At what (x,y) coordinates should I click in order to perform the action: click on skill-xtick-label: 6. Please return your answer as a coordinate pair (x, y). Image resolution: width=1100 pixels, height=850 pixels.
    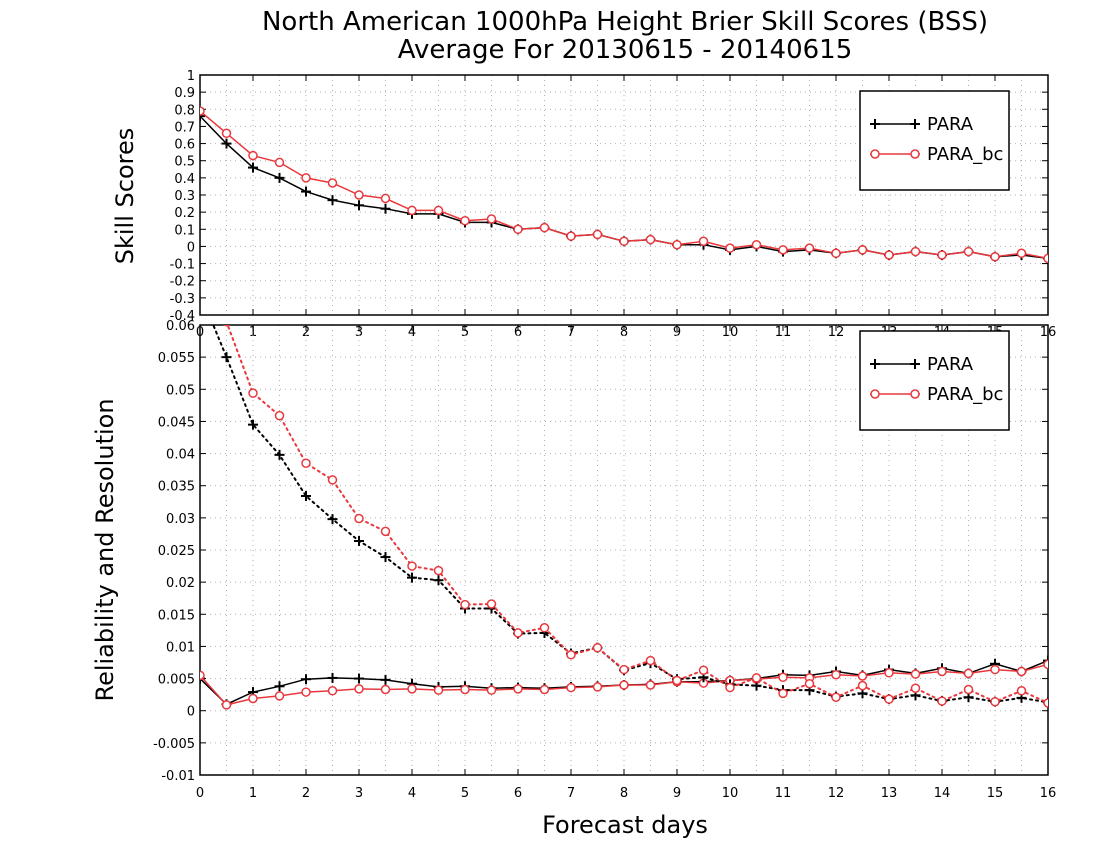
    Looking at the image, I should click on (518, 332).